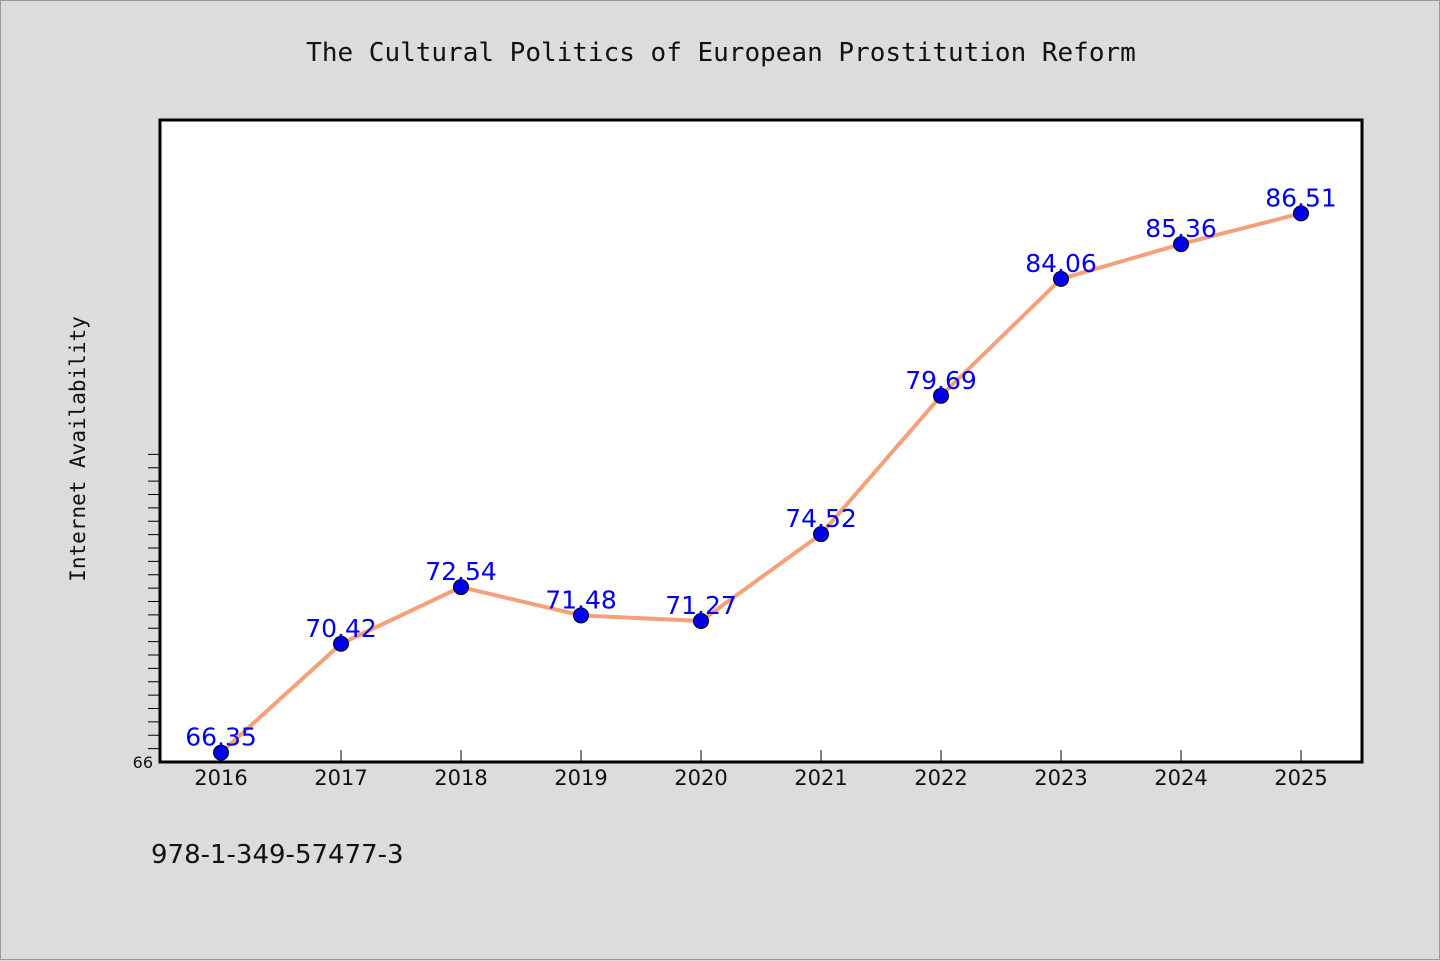 The image size is (1440, 961). Describe the element at coordinates (821, 518) in the screenshot. I see `data-label: 74.52` at that location.